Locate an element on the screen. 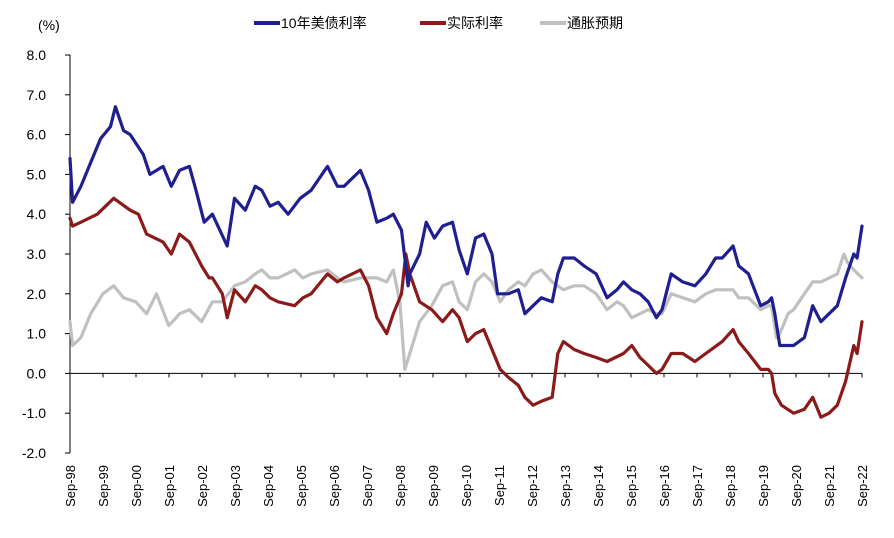 This screenshot has height=538, width=894. y-axis-ticks: 8.0 7.0 6.0 5.0 4.0 3.0 2.0 1.0 0.0 -1.0 -2.0 is located at coordinates (46, 254).